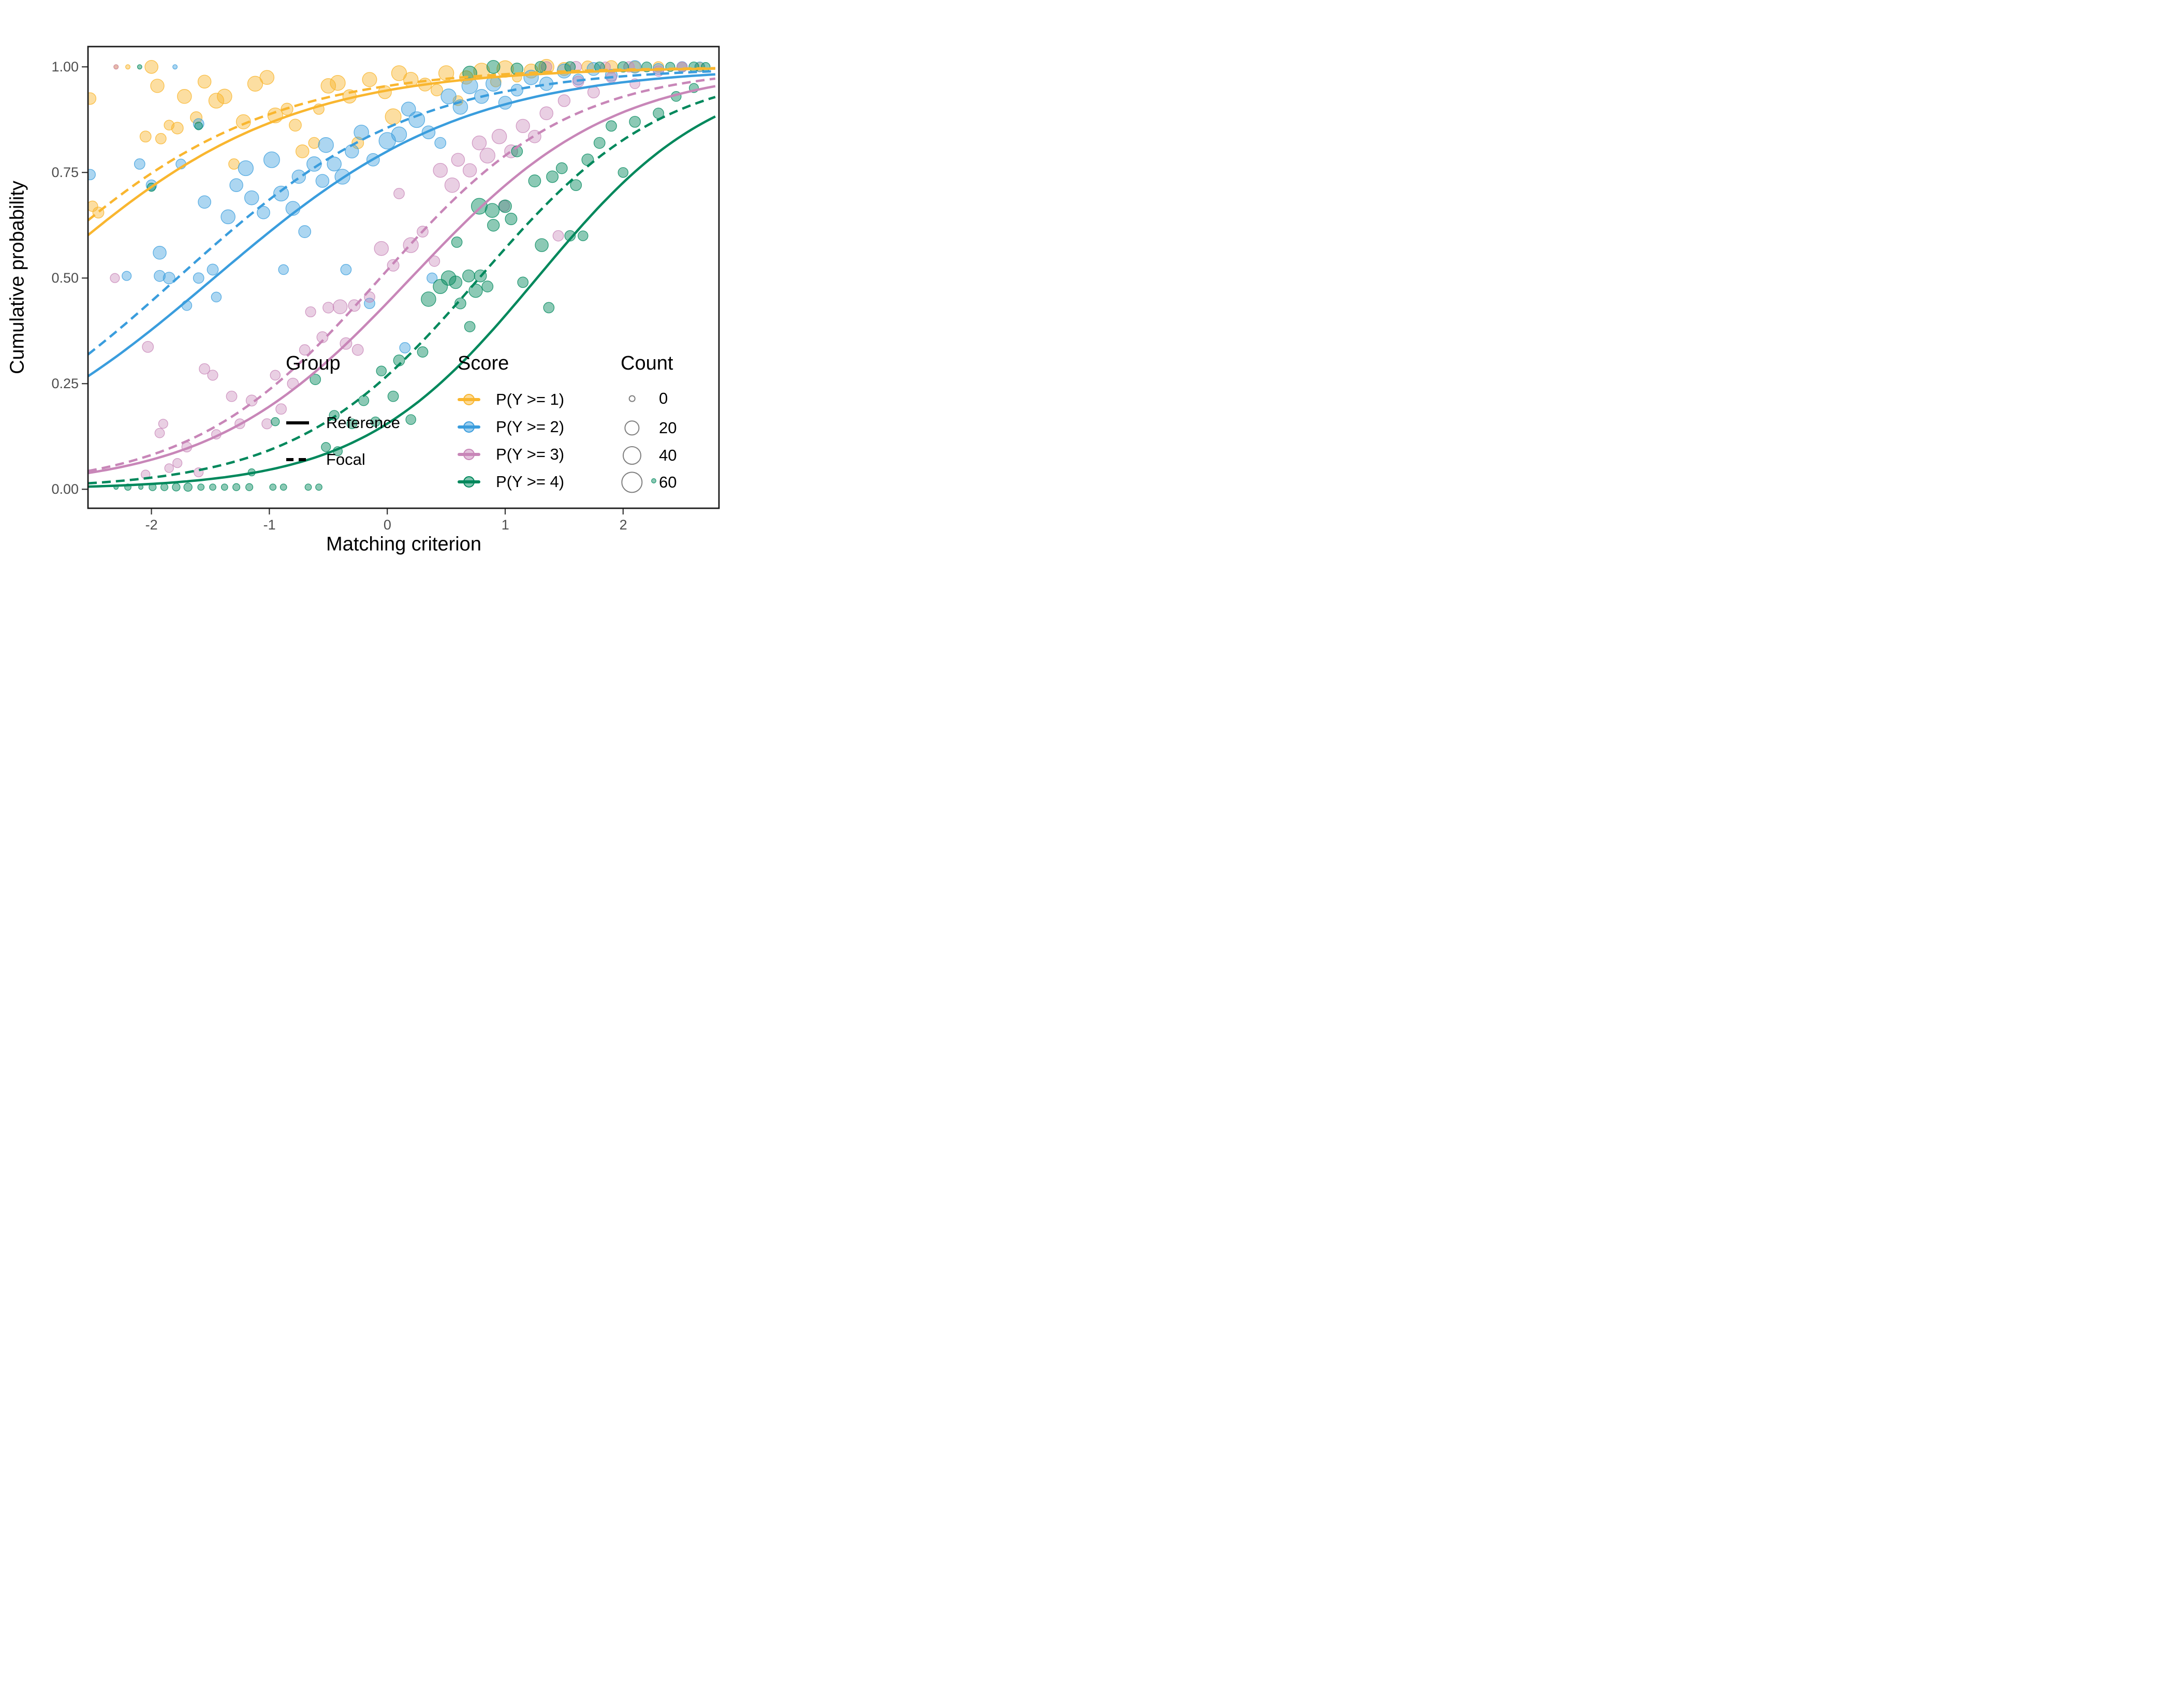  Describe the element at coordinates (387, 525) in the screenshot. I see `x-tick-label-0: 0` at that location.